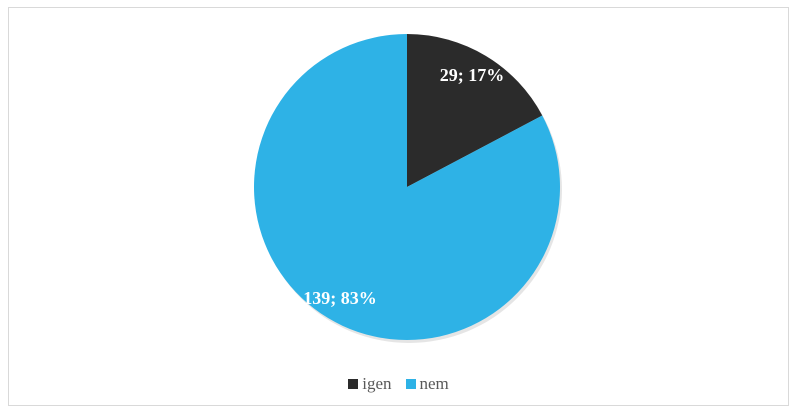 The image size is (797, 408). I want to click on pie-slice-igen, so click(475, 110).